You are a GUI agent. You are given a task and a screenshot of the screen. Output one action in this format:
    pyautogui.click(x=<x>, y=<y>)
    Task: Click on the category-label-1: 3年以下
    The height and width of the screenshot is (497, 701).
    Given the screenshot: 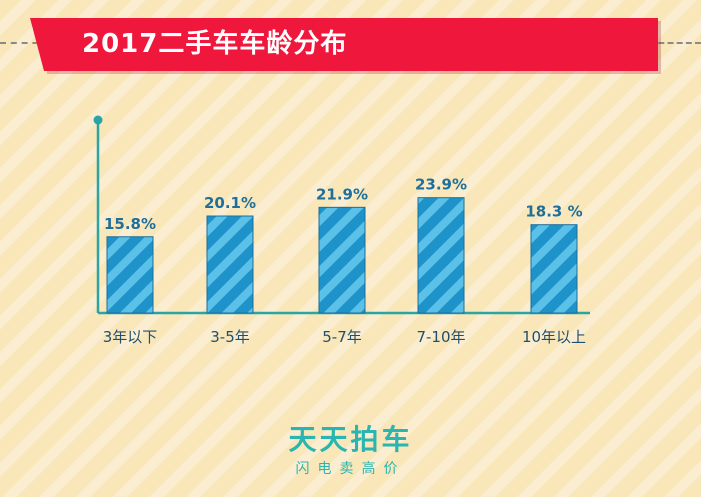 What is the action you would take?
    pyautogui.click(x=130, y=337)
    